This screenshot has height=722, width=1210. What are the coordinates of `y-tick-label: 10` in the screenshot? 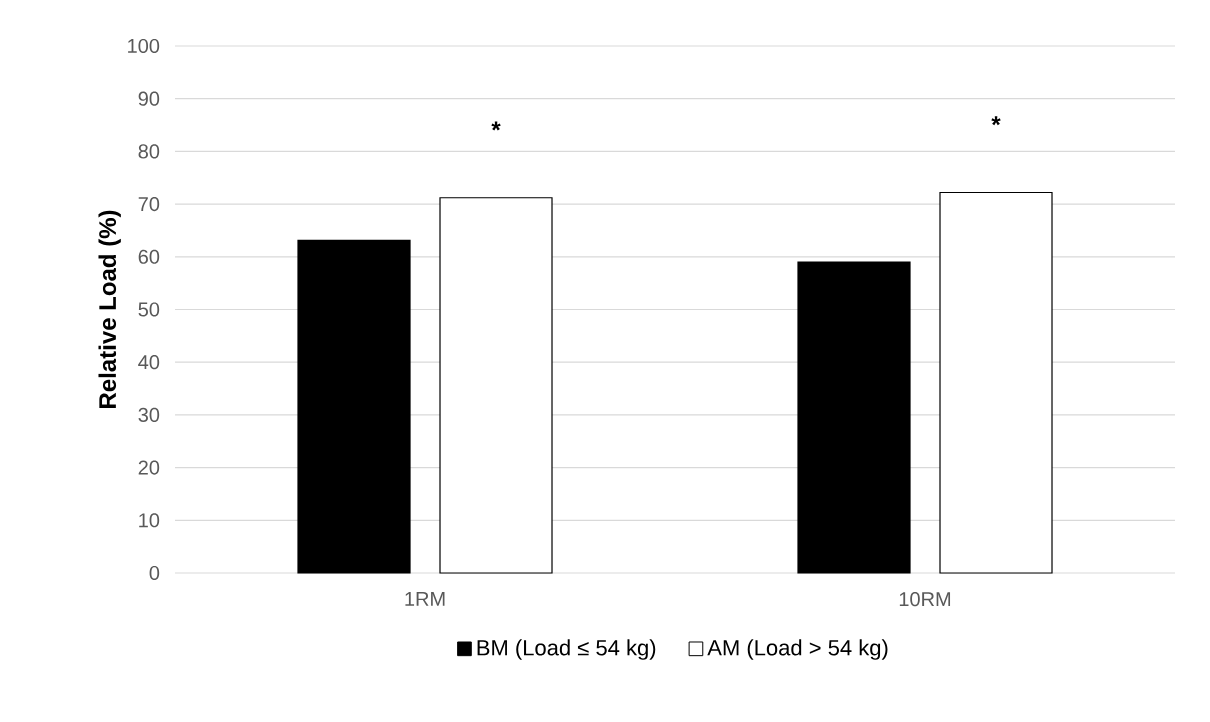 It's located at (149, 520).